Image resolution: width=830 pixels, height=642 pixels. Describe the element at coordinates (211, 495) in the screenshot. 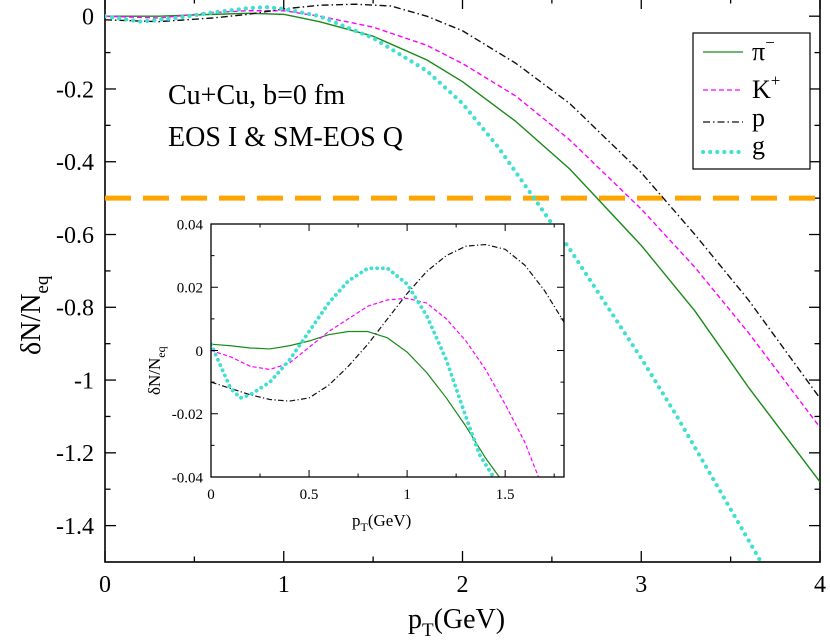

I see `inset-x-tick-label: 0` at that location.